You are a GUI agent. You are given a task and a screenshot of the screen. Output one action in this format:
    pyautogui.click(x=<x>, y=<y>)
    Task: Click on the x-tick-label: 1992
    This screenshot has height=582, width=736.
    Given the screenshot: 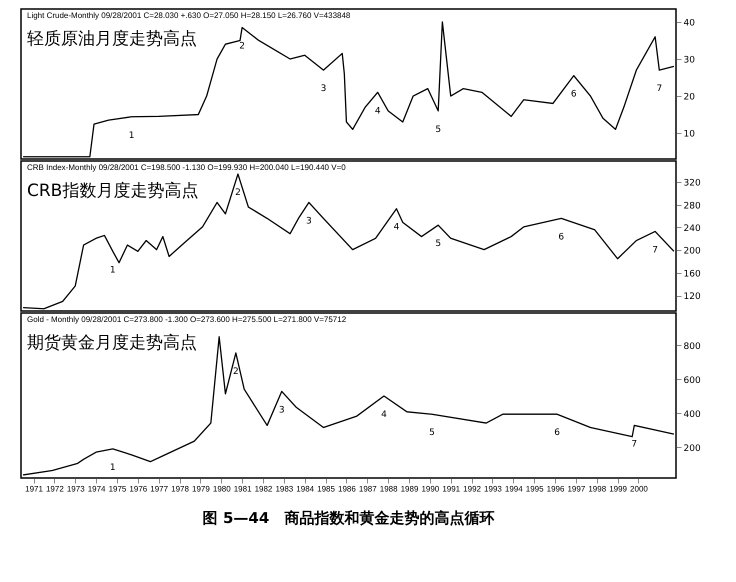 What is the action you would take?
    pyautogui.click(x=472, y=489)
    